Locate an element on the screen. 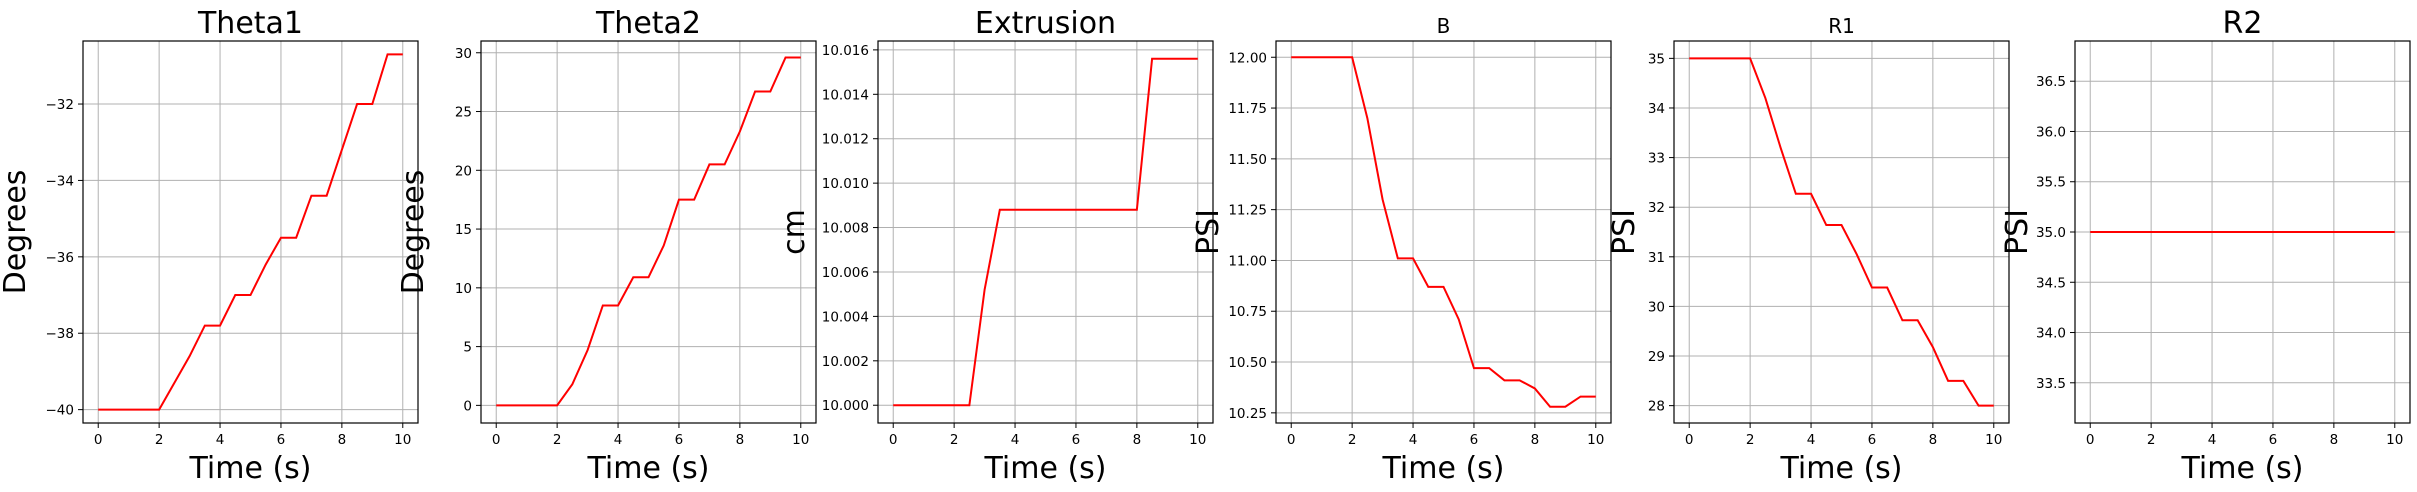 Image resolution: width=2417 pixels, height=492 pixels. y-tick-label: 11.50 is located at coordinates (1247, 160).